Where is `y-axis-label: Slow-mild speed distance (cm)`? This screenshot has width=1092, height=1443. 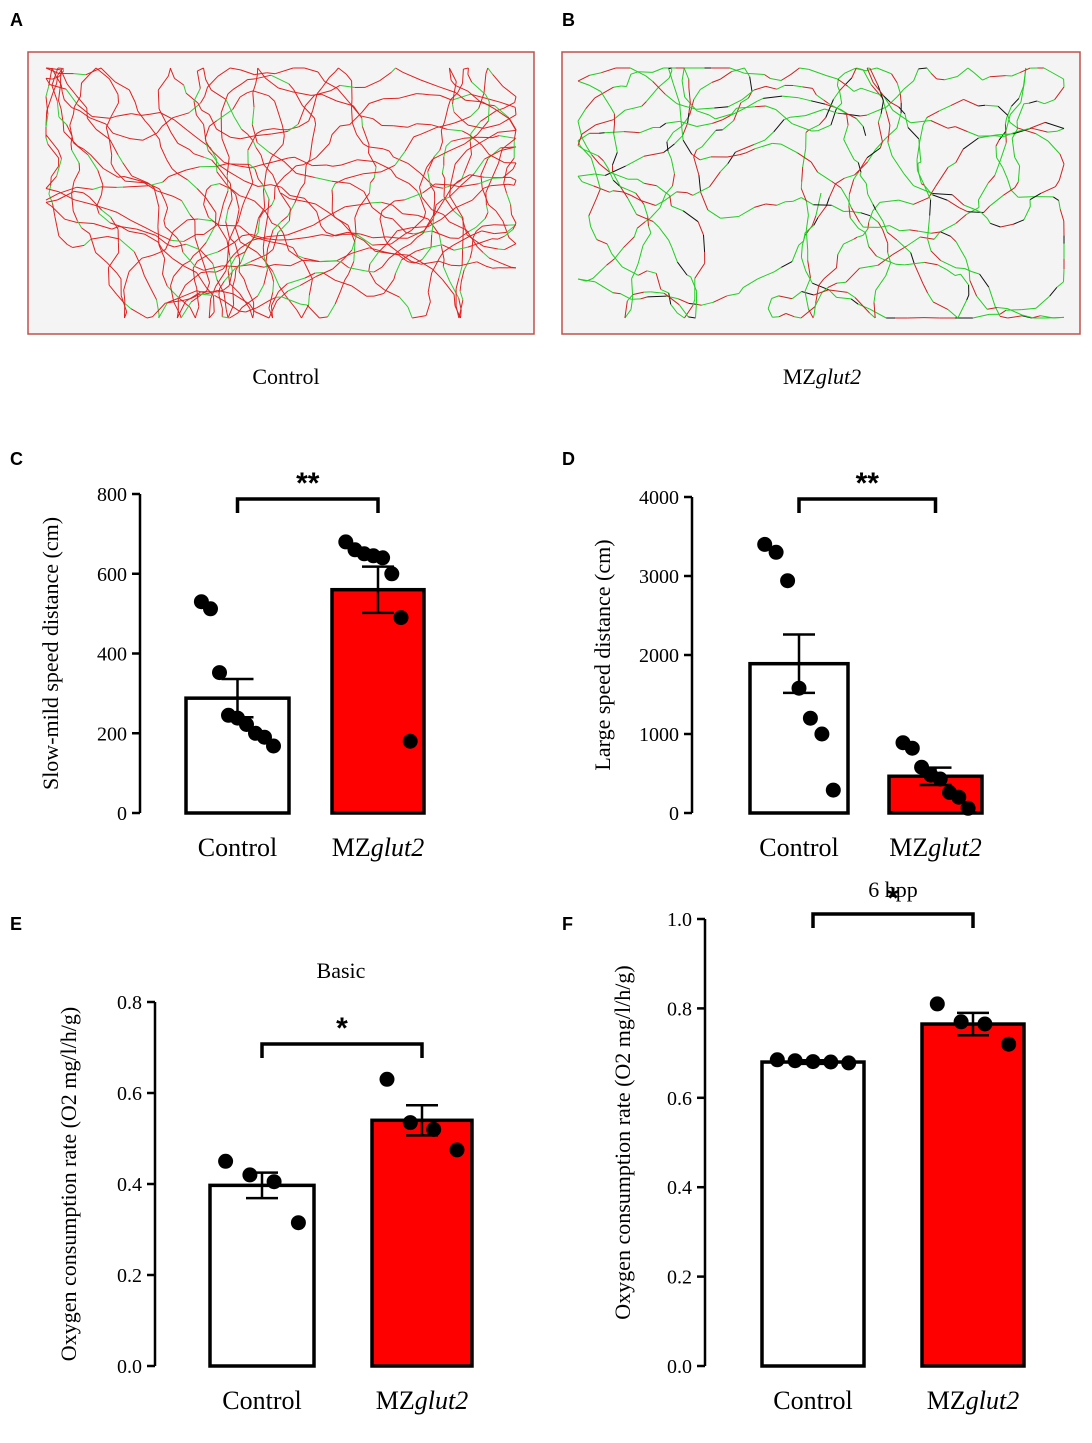
y-axis-label: Slow-mild speed distance (cm) is located at coordinates (50, 653).